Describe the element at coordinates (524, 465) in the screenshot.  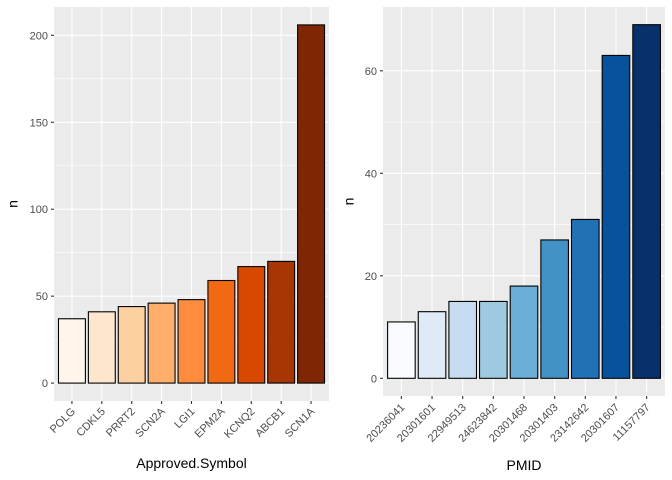
I see `right-x-axis-title: PMID` at that location.